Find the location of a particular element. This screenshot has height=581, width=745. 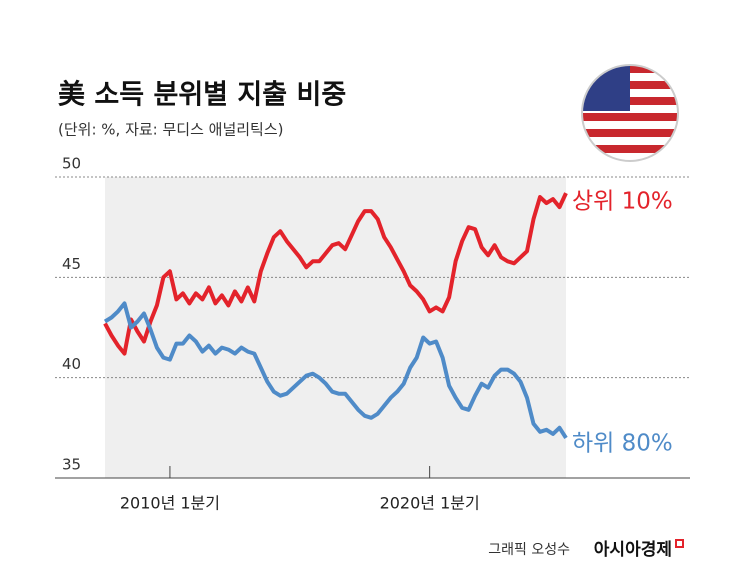

y-tick-label: 45 is located at coordinates (71, 264).